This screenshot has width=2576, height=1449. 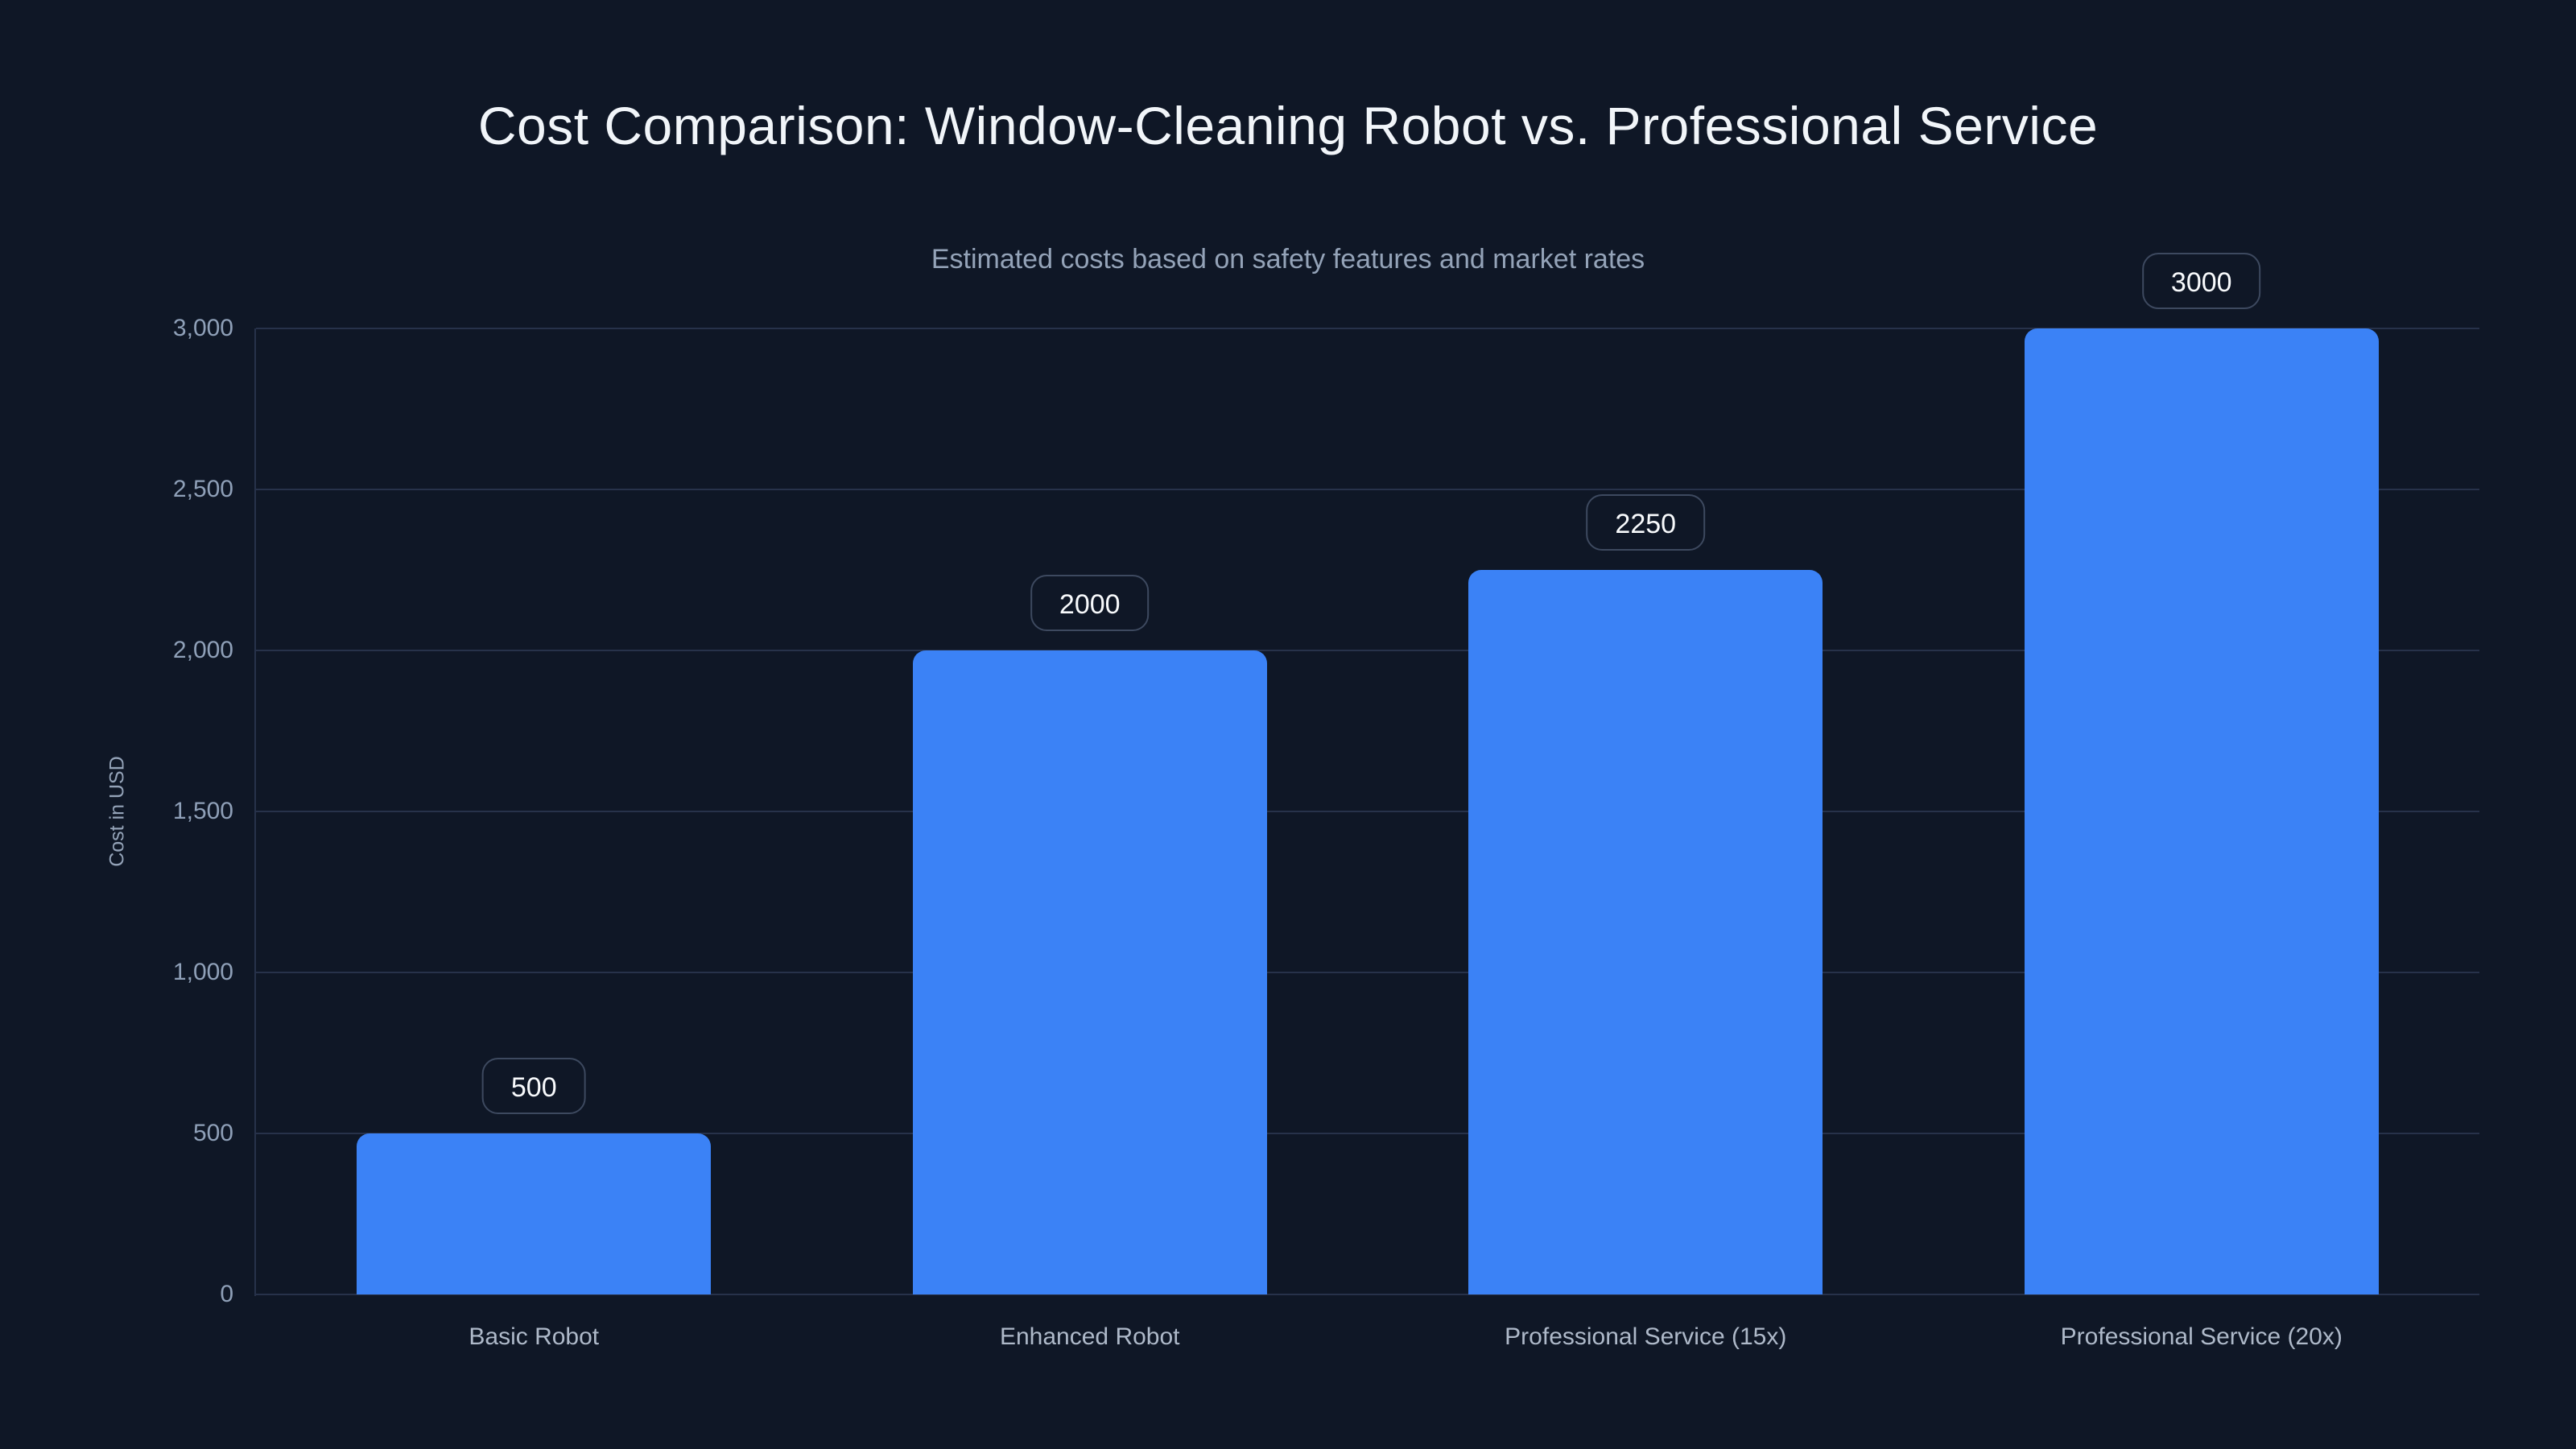 What do you see at coordinates (533, 1086) in the screenshot?
I see `value-badge-basic-robot: 500` at bounding box center [533, 1086].